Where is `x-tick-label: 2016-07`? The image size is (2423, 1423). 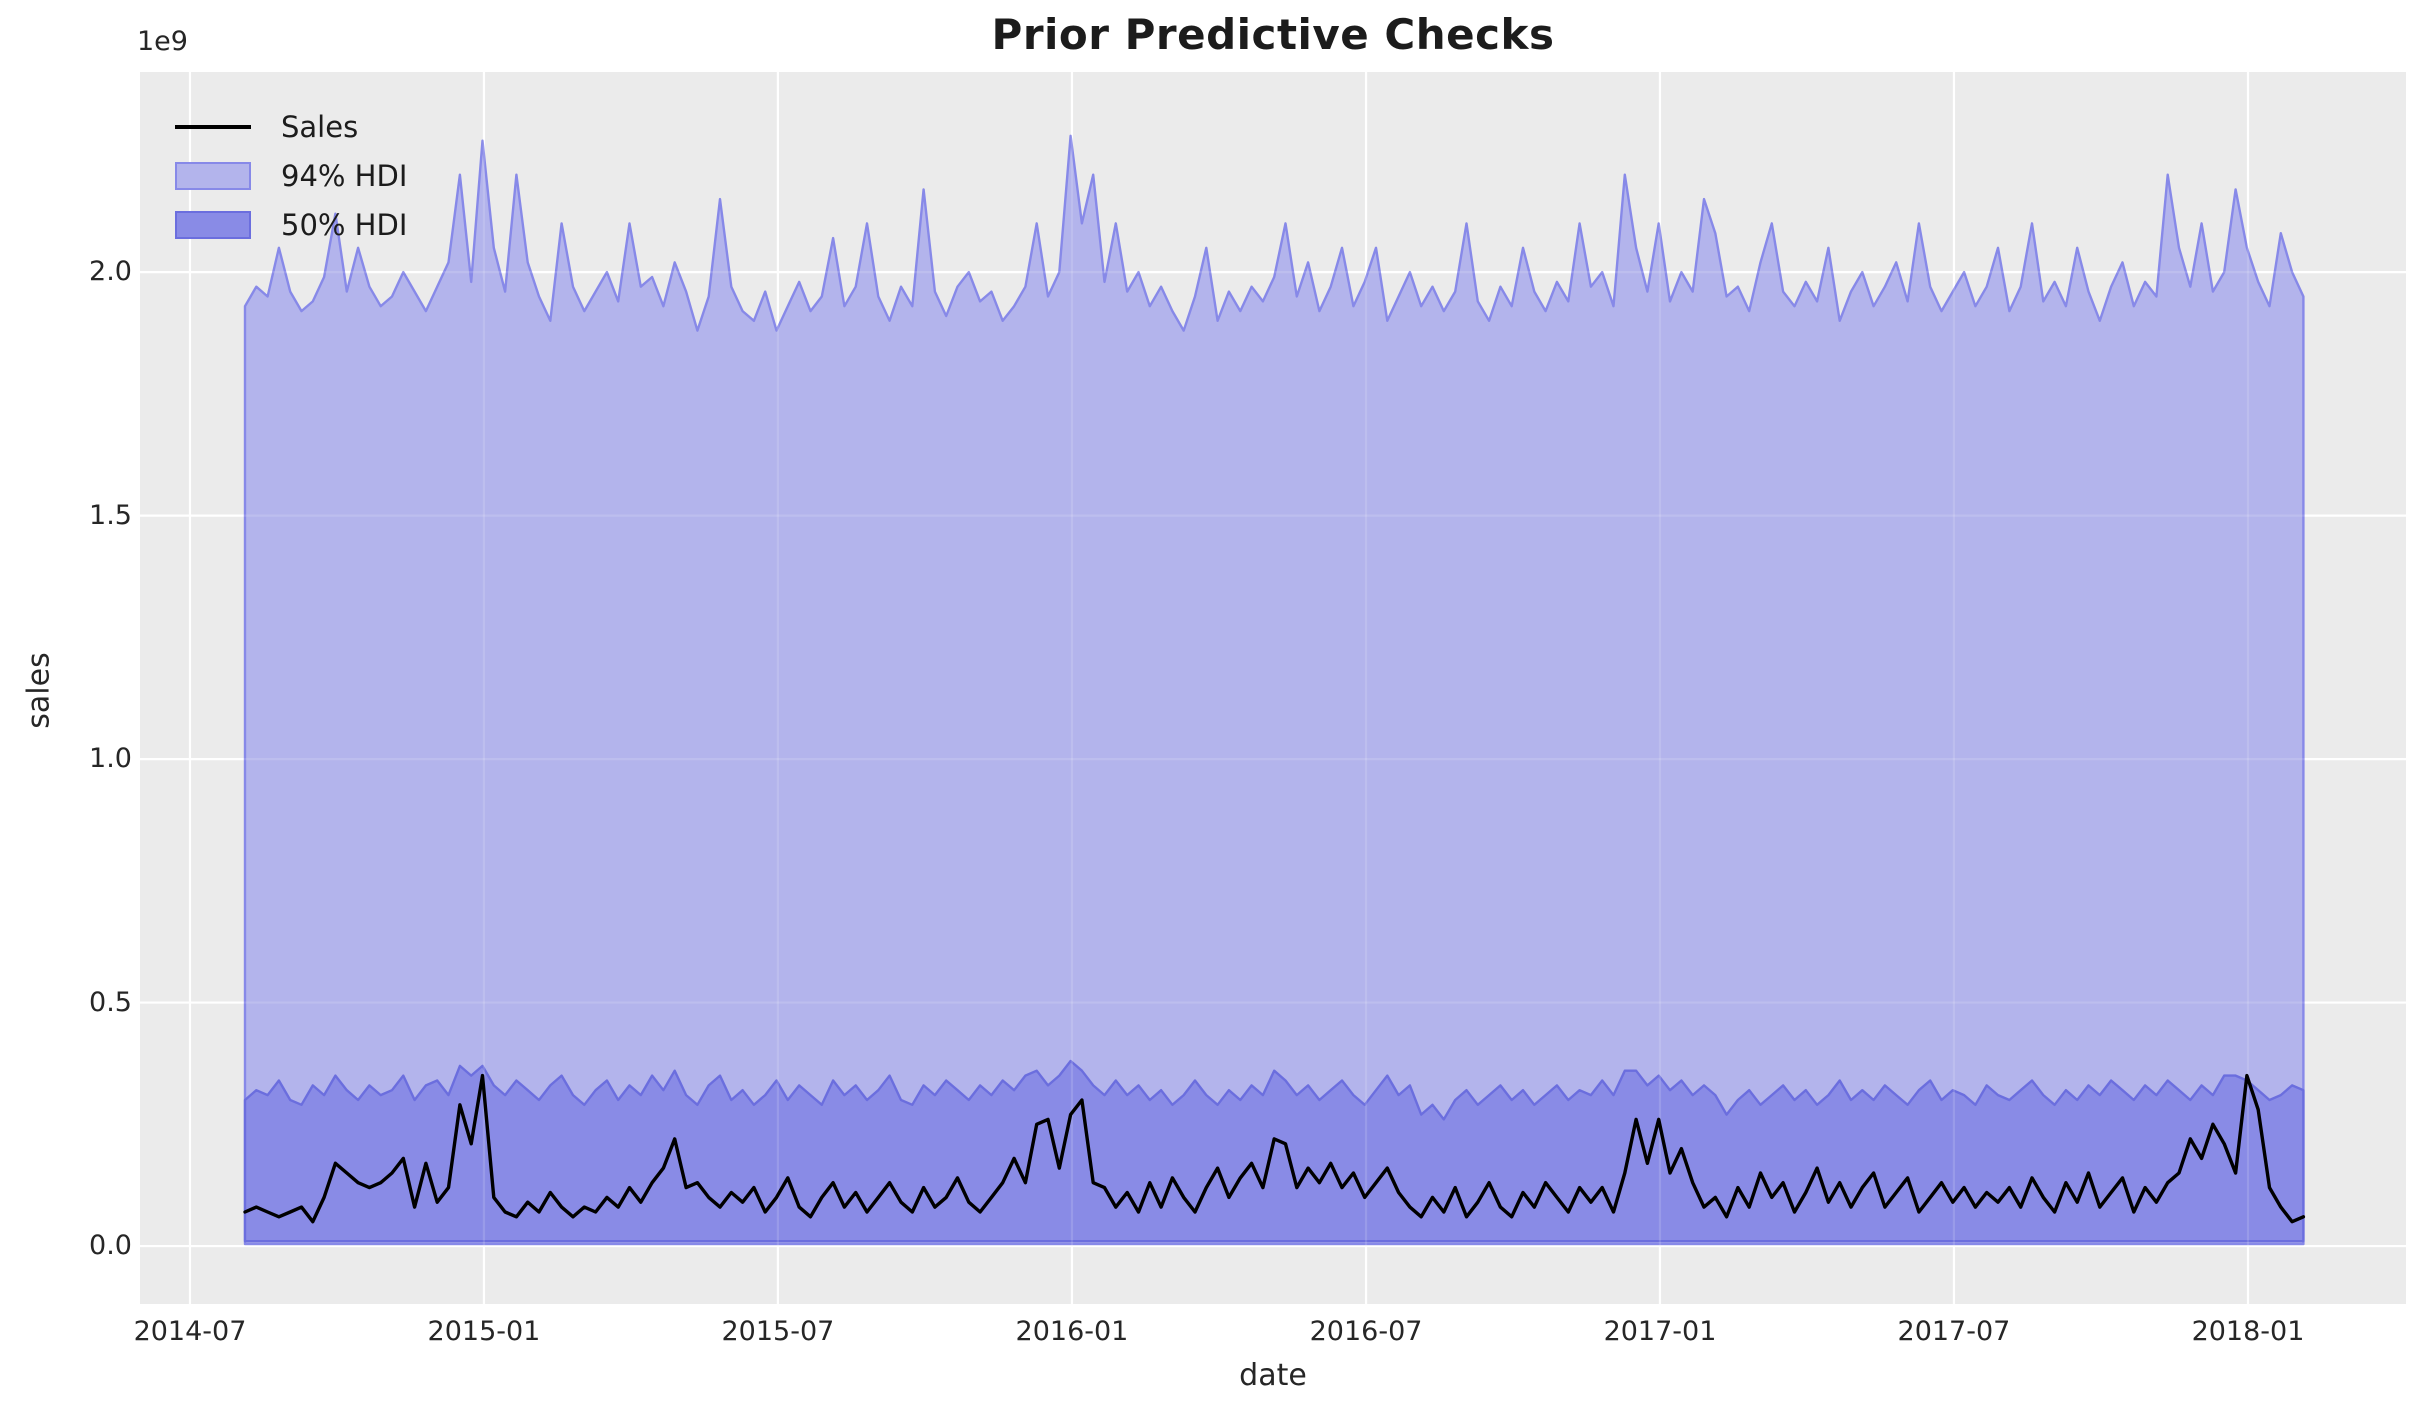
x-tick-label: 2016-07 is located at coordinates (1366, 1331).